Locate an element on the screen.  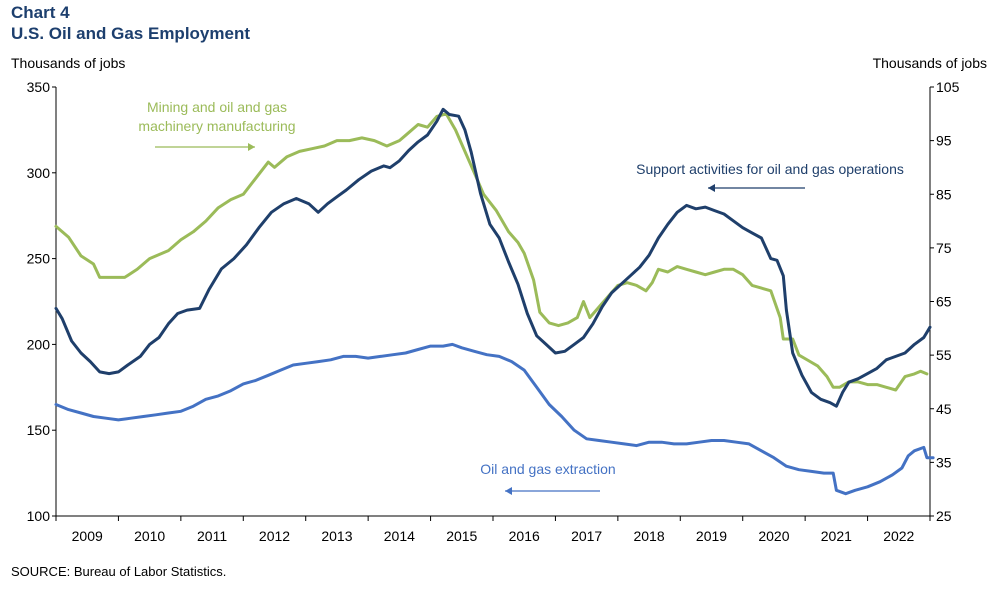
right-tick-label: 25 is located at coordinates (944, 516).